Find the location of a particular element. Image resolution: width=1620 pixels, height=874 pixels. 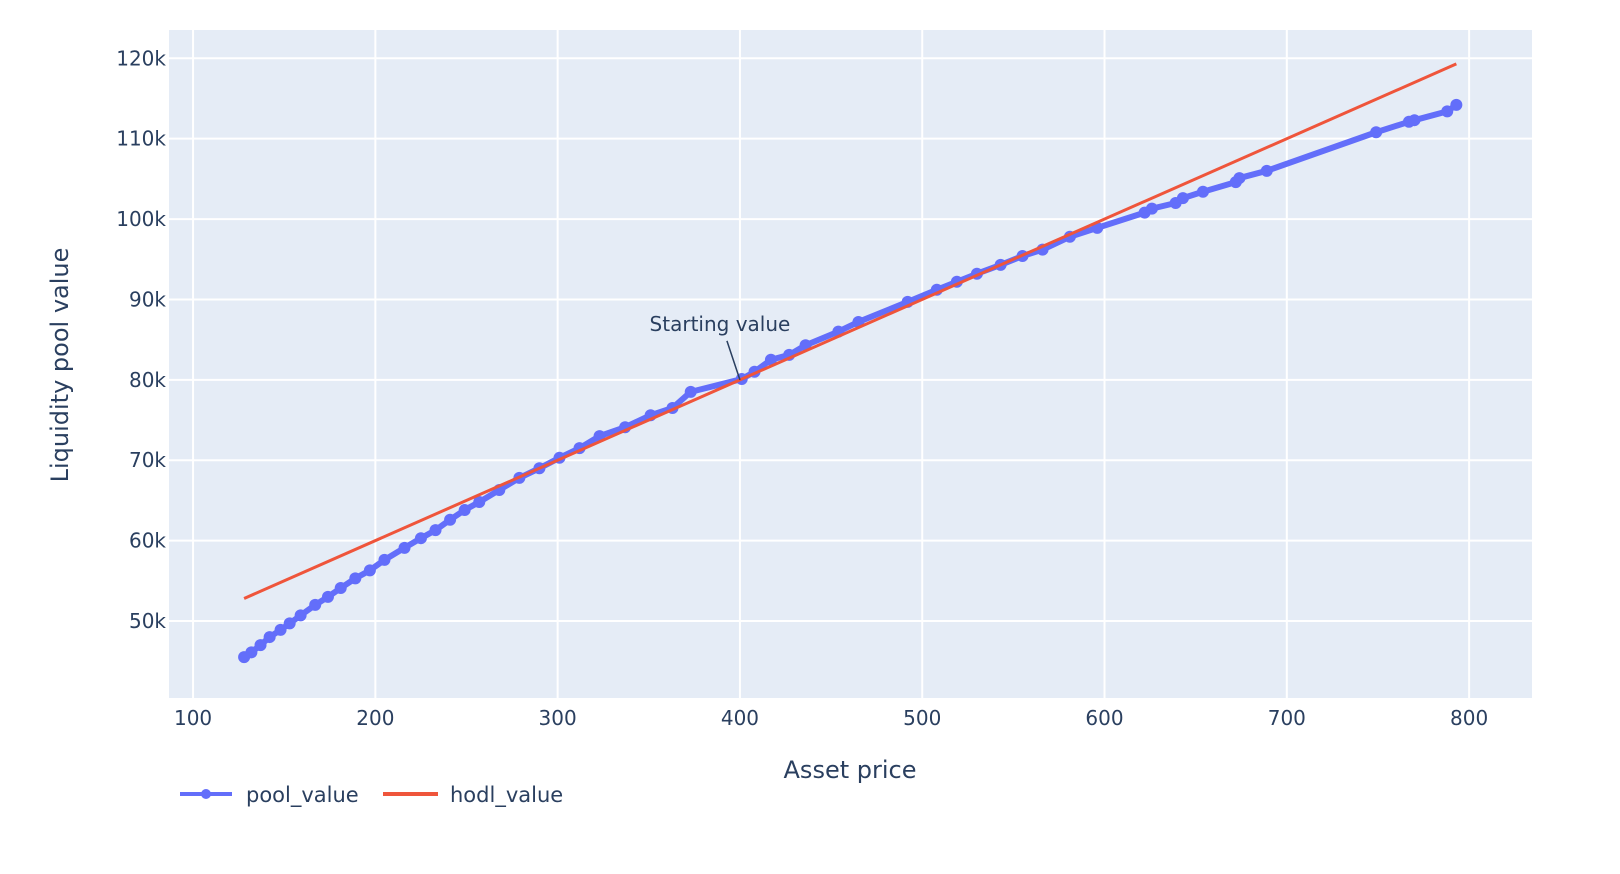

x-tick-label: 100 is located at coordinates (193, 718).